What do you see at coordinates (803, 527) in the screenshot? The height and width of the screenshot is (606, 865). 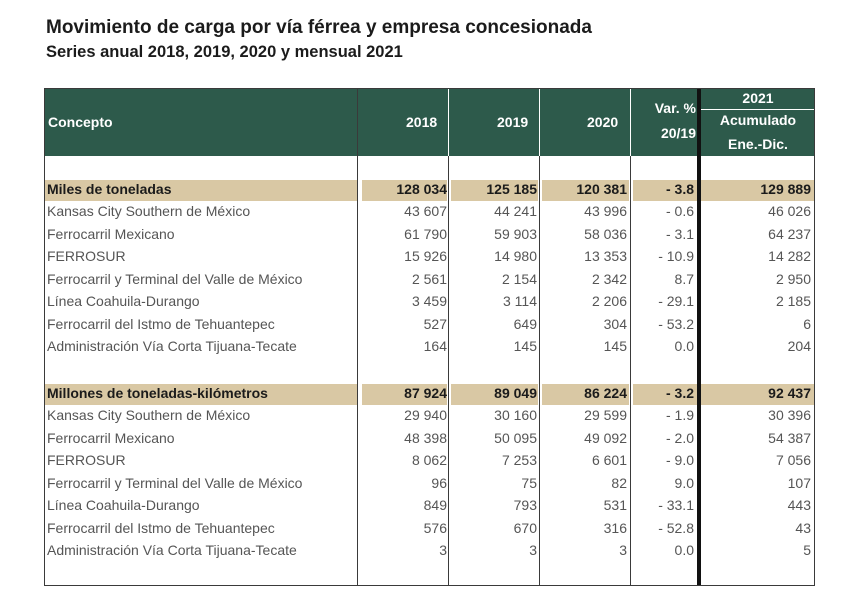 I see `cell-value: 43` at bounding box center [803, 527].